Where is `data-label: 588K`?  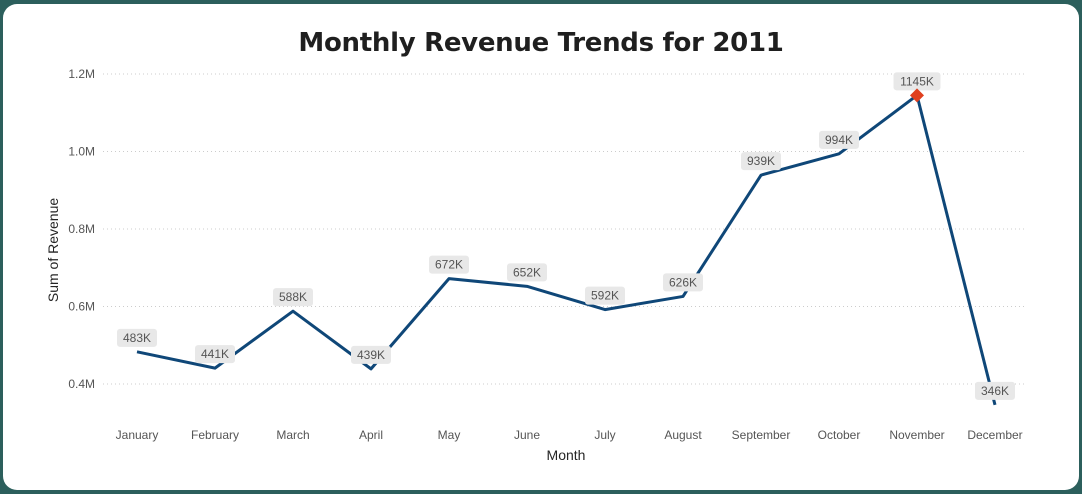
data-label: 588K is located at coordinates (293, 297).